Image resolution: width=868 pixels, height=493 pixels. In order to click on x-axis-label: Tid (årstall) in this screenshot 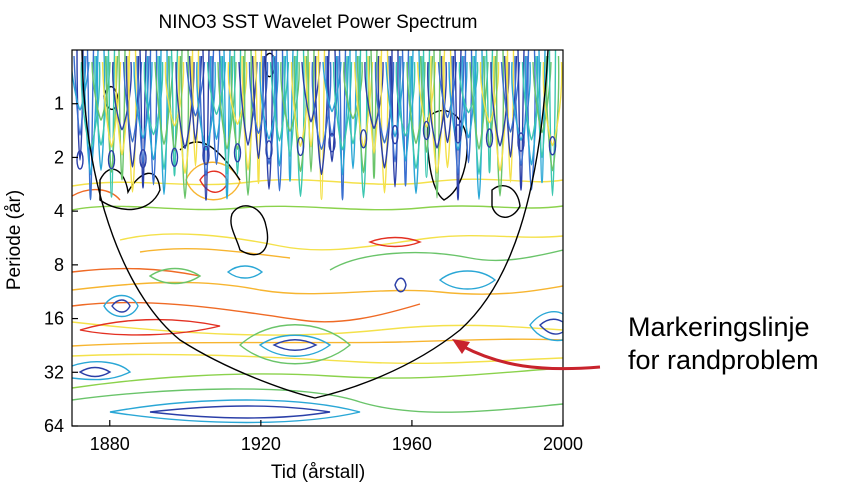, I will do `click(318, 472)`.